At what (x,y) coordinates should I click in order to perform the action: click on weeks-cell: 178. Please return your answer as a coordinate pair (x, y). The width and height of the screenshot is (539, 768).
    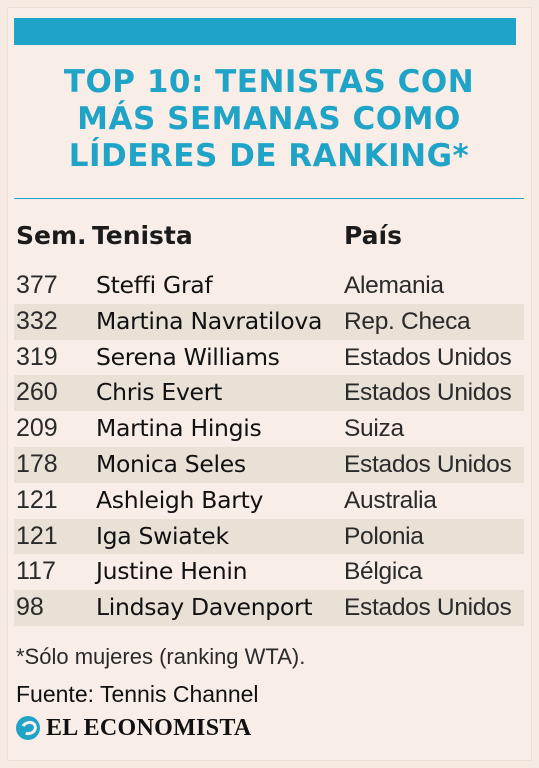
    Looking at the image, I should click on (37, 463).